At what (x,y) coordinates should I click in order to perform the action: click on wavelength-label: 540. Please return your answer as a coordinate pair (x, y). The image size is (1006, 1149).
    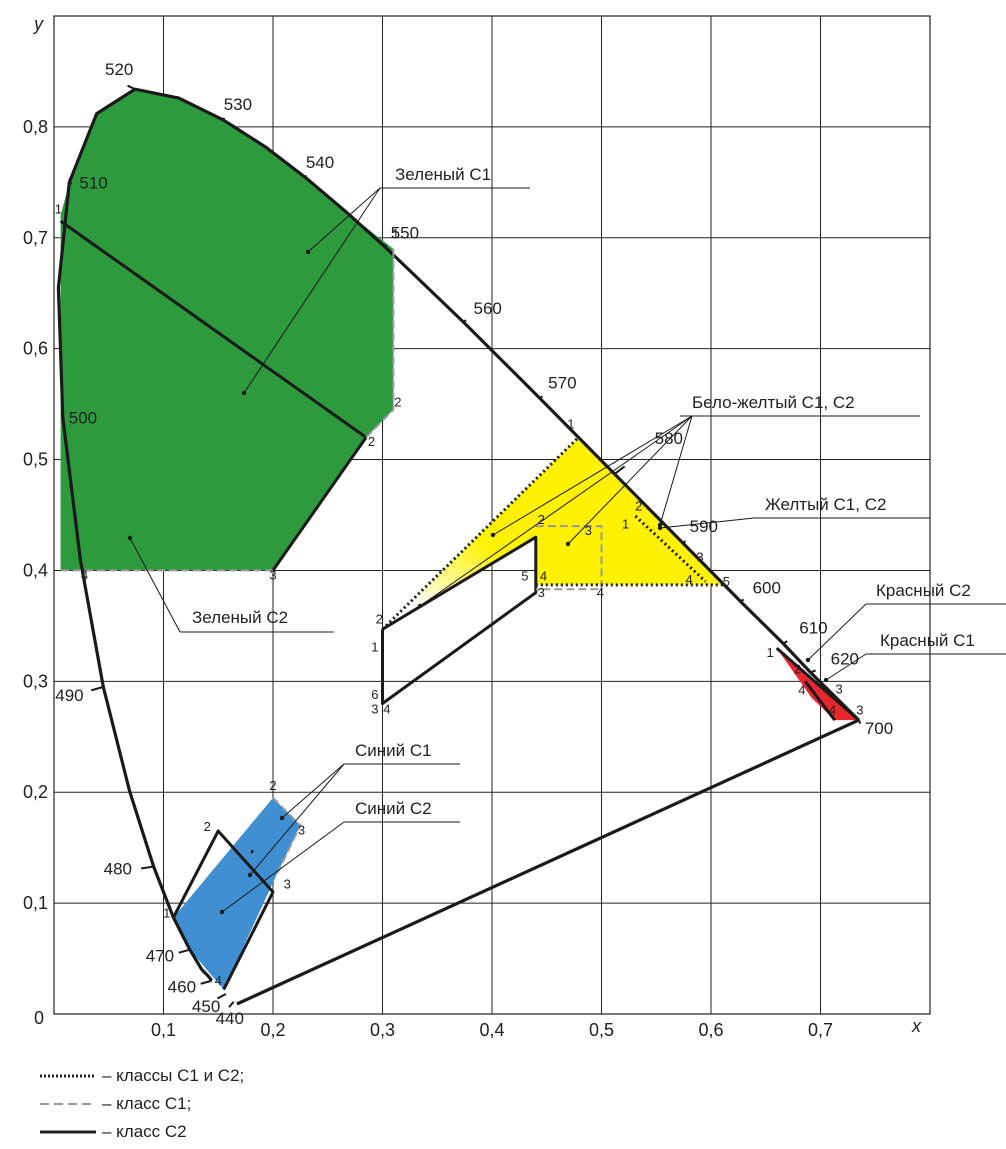
    Looking at the image, I should click on (320, 162).